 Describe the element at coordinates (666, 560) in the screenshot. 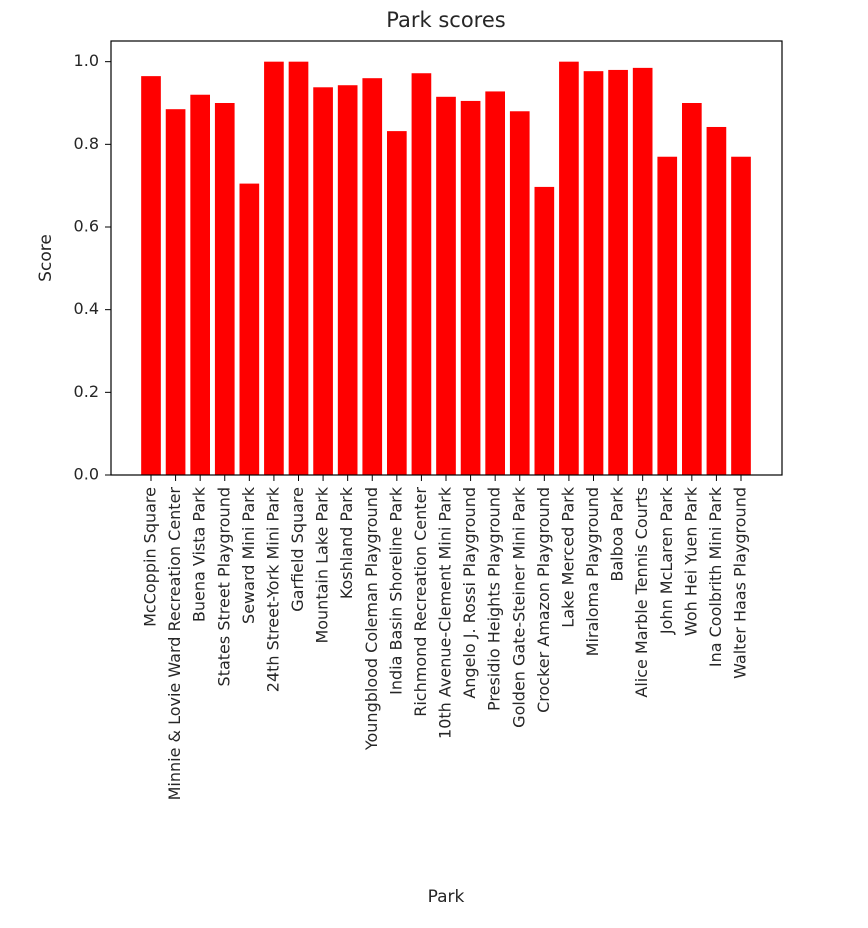

I see `x-tick-label: John McLaren Park` at that location.